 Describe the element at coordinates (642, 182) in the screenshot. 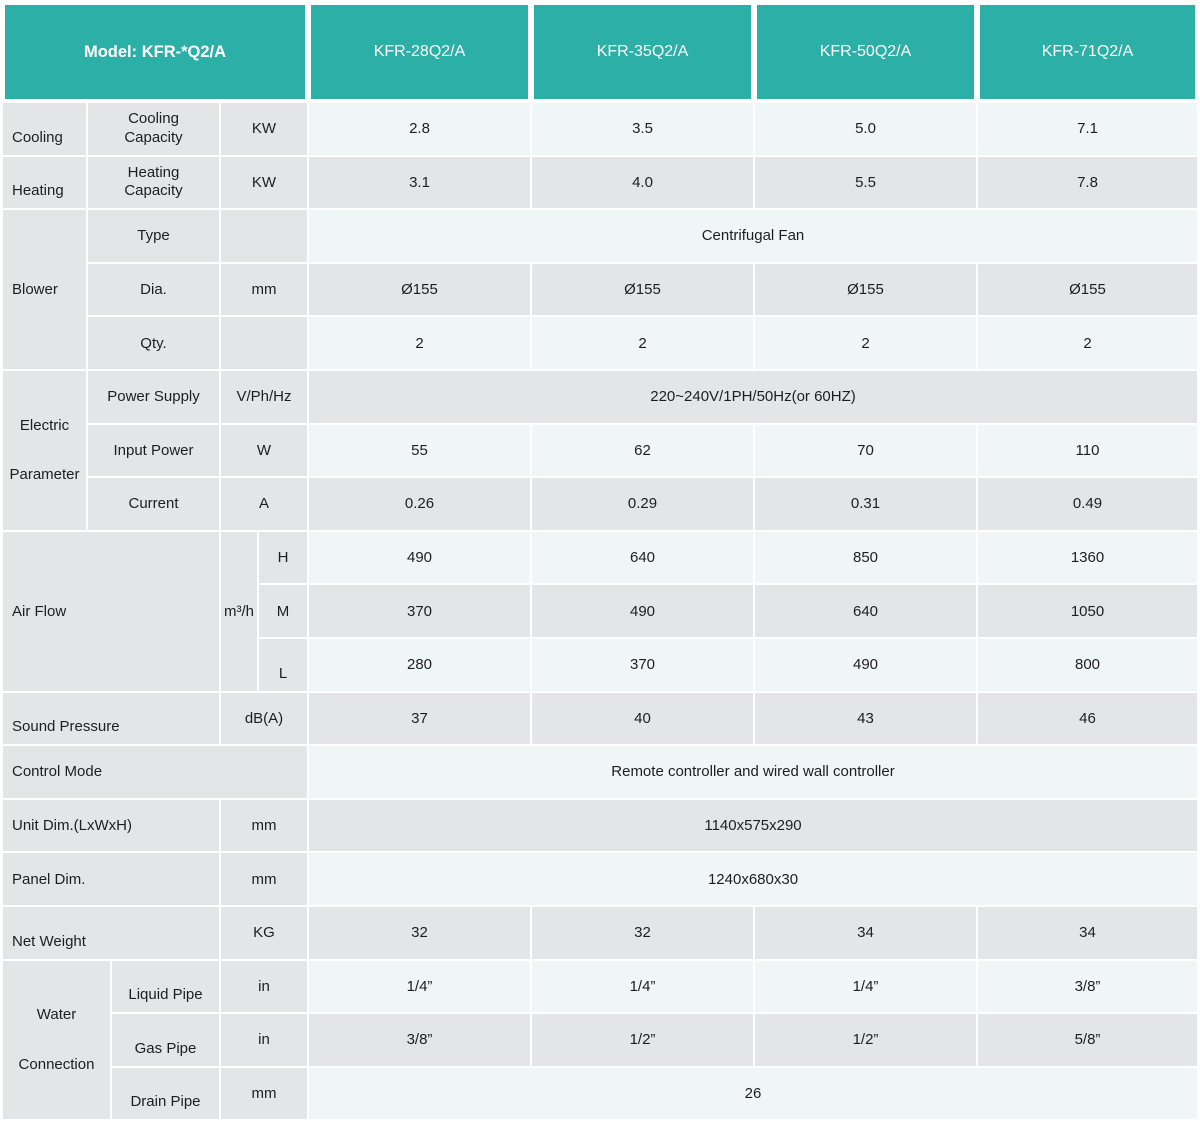

I see `heating-value-1: 4.0` at that location.